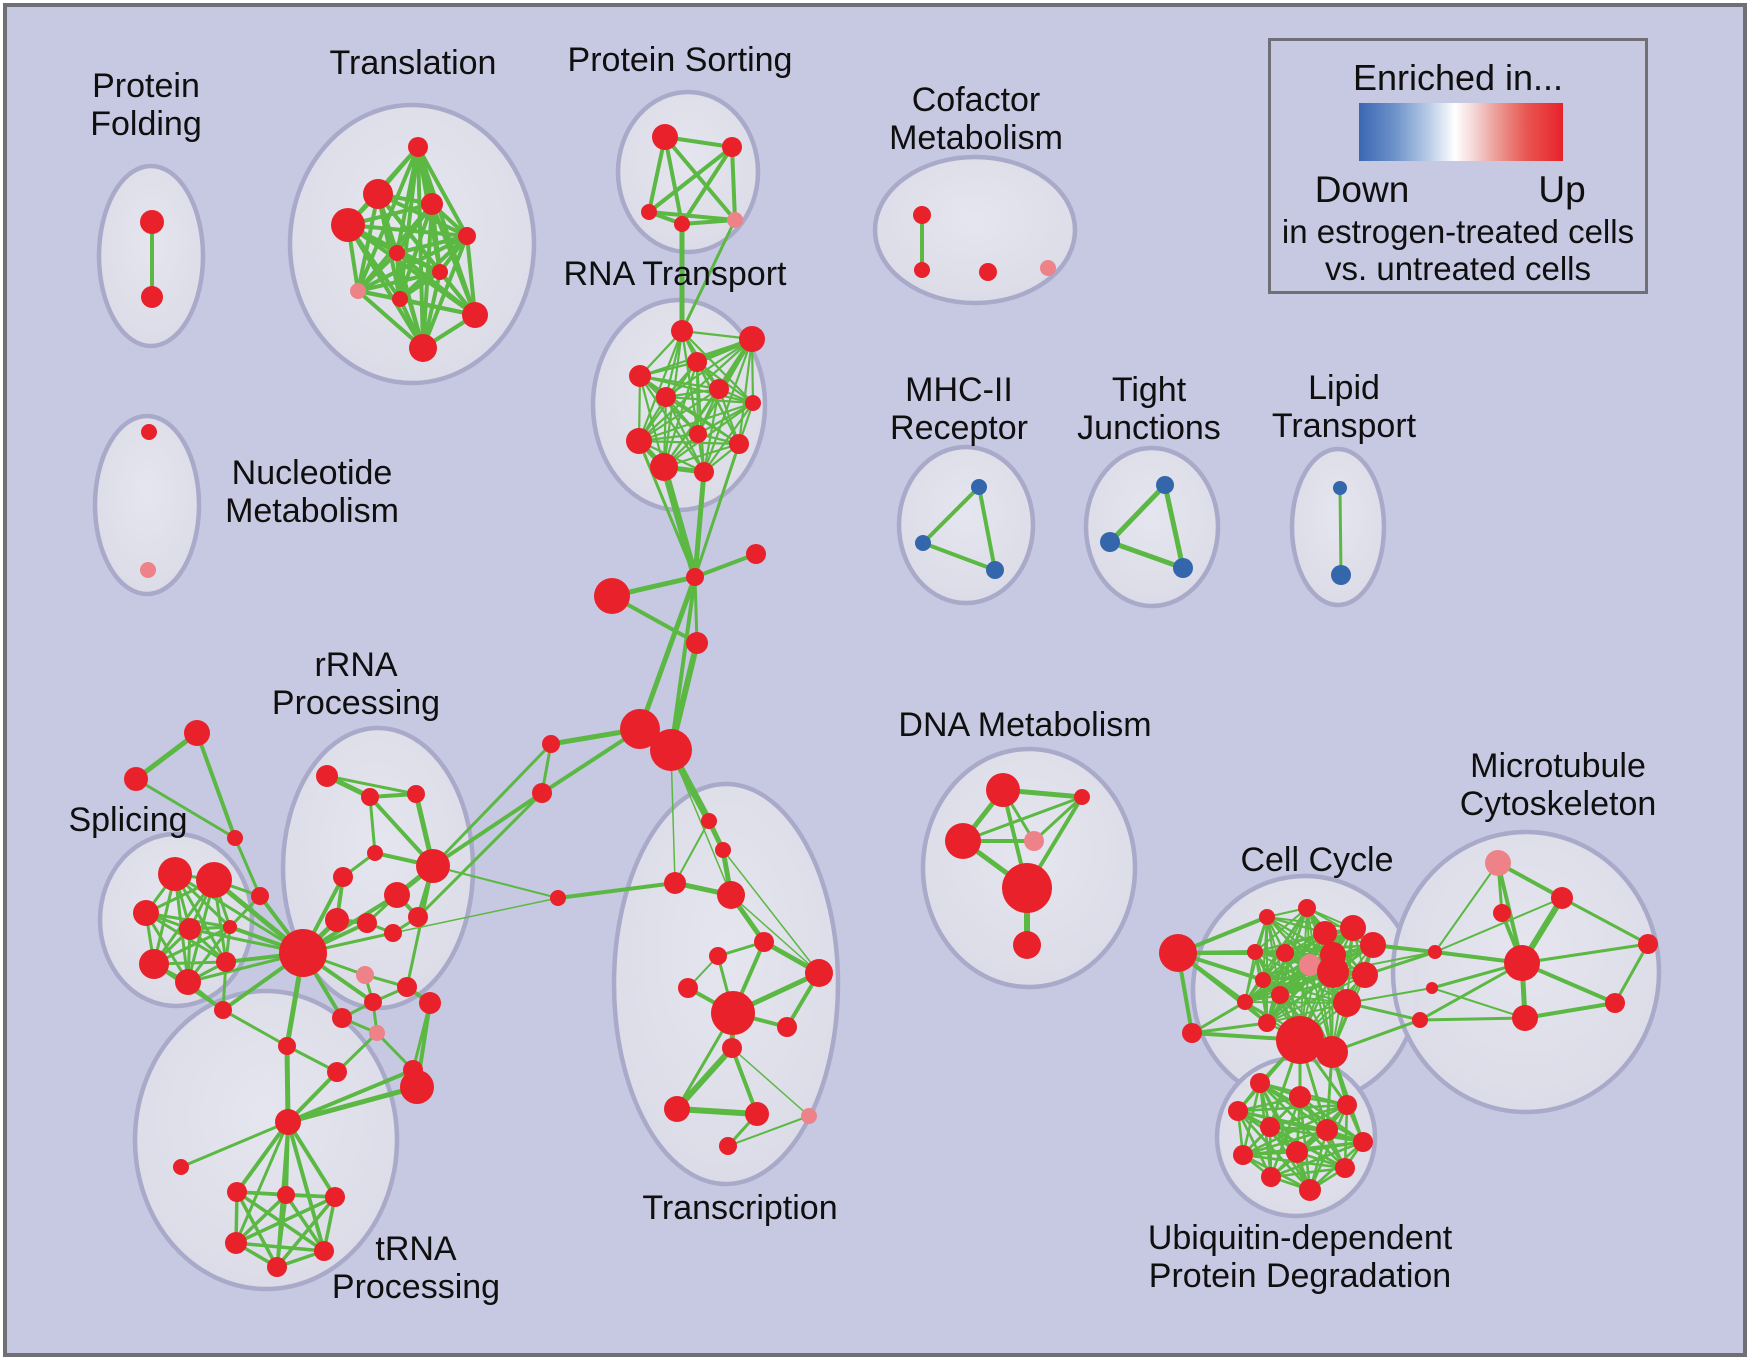 The height and width of the screenshot is (1360, 1750). Describe the element at coordinates (1558, 804) in the screenshot. I see `cluster-label-microtubule-cytoskeleton: Cytoskeleton` at that location.